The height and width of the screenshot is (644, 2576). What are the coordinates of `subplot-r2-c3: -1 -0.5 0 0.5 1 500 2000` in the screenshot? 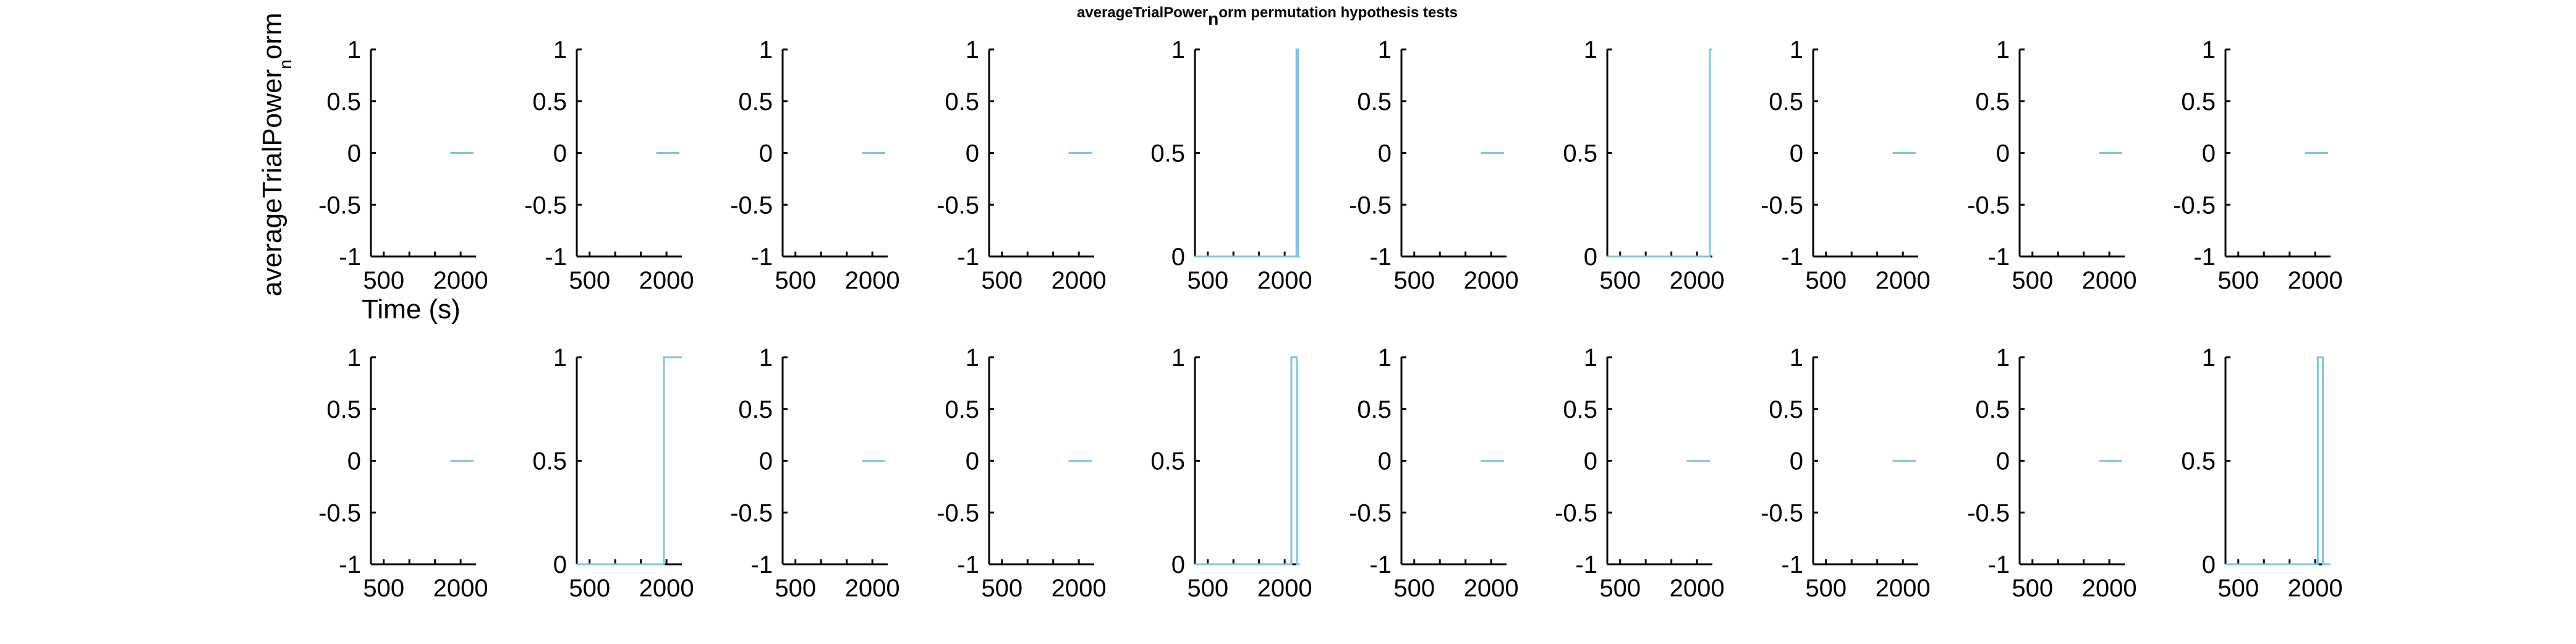 It's located at (815, 473).